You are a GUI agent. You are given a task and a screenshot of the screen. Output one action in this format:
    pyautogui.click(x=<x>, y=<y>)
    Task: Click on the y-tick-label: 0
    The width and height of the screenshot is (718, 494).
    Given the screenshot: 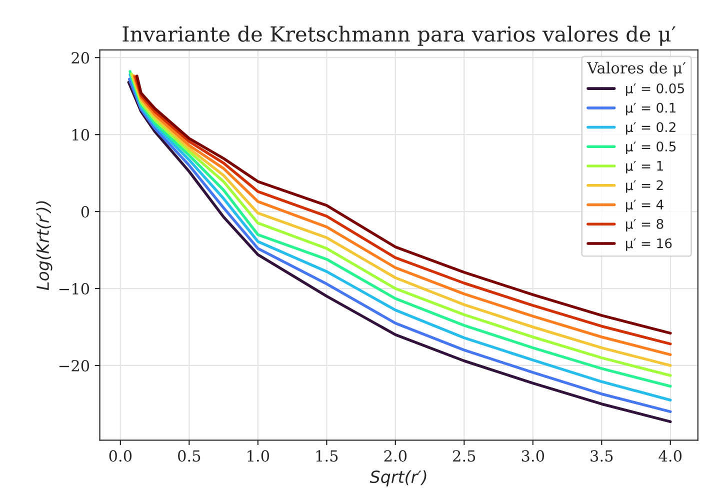 What is the action you would take?
    pyautogui.click(x=85, y=212)
    